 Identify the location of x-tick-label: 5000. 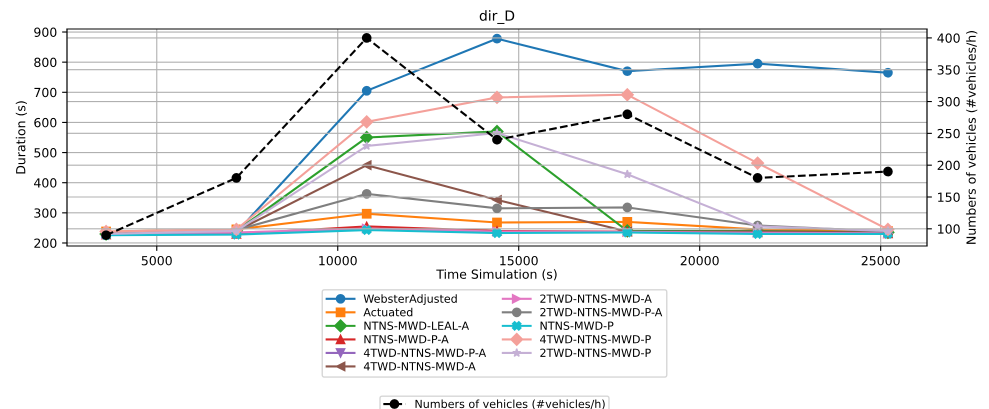
(157, 261).